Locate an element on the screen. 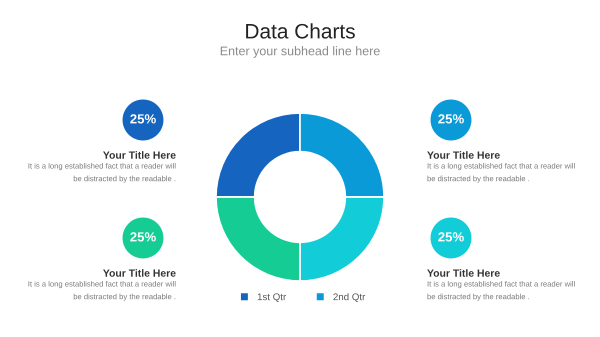  chart-subtitle: Enter your subhead line here is located at coordinates (300, 52).